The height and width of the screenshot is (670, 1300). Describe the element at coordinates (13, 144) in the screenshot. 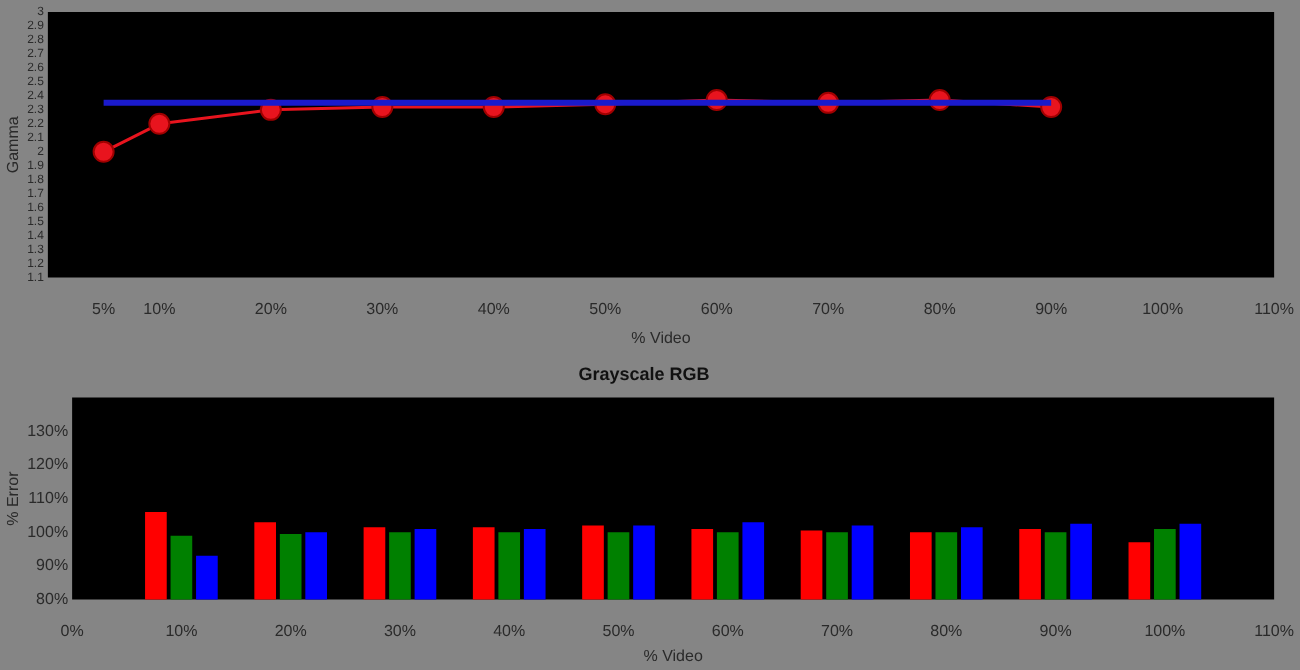

I see `y-axis-title: Gamma` at that location.